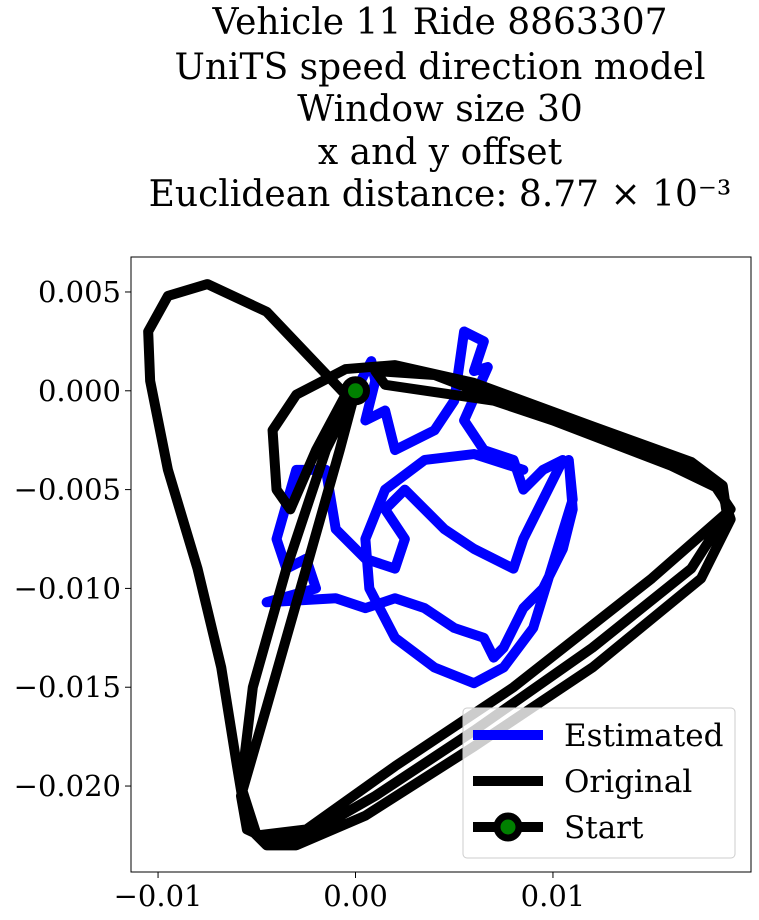  What do you see at coordinates (67, 687) in the screenshot?
I see `y-tick-label: −0.015` at bounding box center [67, 687].